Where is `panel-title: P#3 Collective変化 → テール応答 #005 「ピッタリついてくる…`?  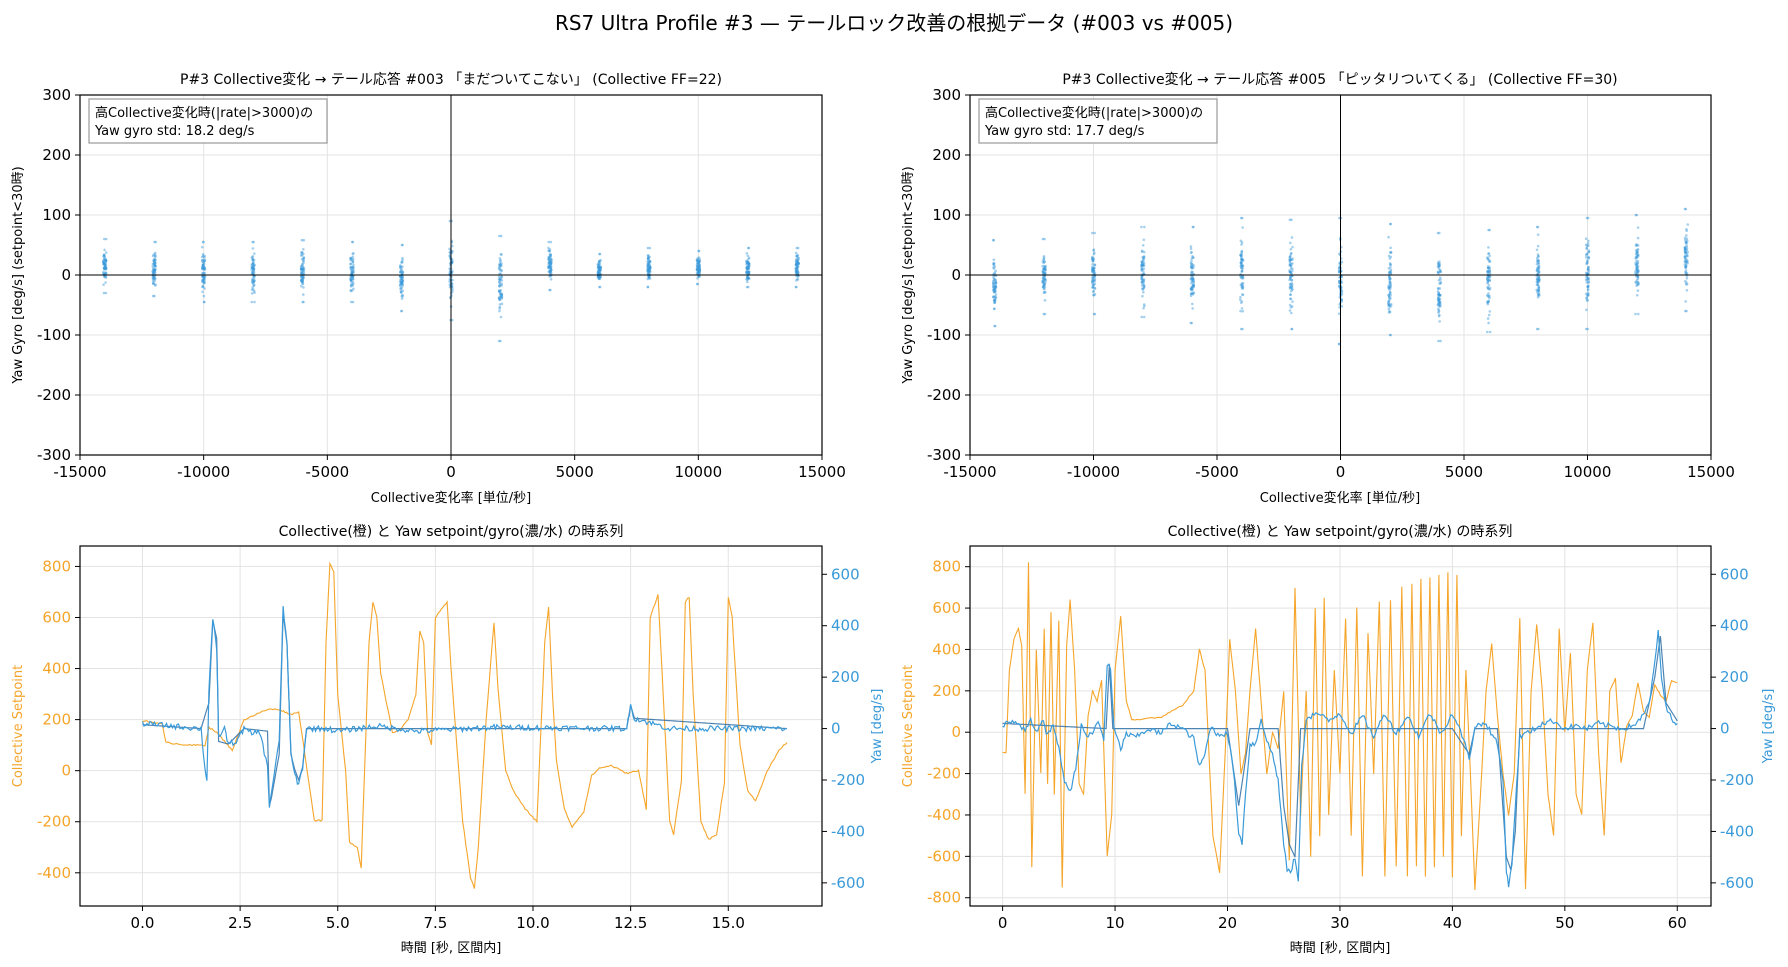
panel-title: P#3 Collective変化 → テール応答 #005 「ピッタリついてくる… is located at coordinates (1339, 79).